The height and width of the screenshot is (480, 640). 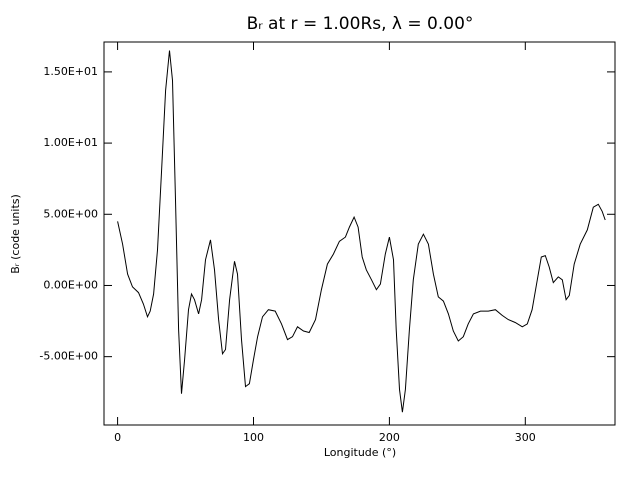 I want to click on x-tick-label: 0, so click(x=117, y=437).